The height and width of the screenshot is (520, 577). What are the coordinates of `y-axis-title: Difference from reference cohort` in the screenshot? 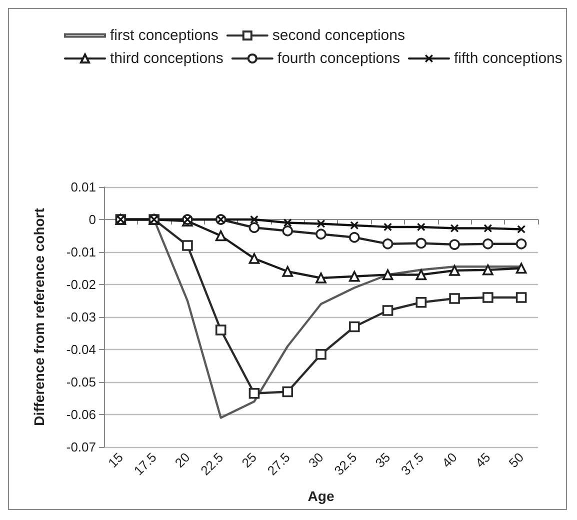 It's located at (39, 317).